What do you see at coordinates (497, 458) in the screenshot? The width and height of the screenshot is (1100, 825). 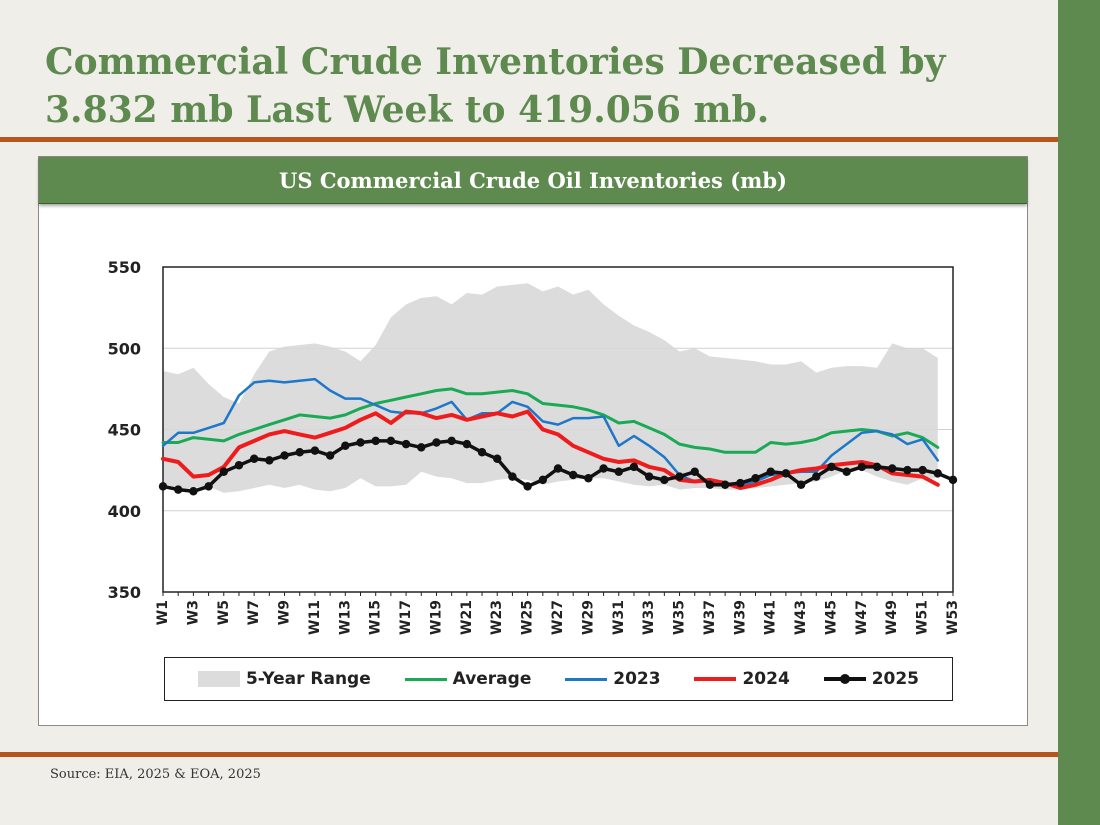 I see `series-2025-point-w23` at bounding box center [497, 458].